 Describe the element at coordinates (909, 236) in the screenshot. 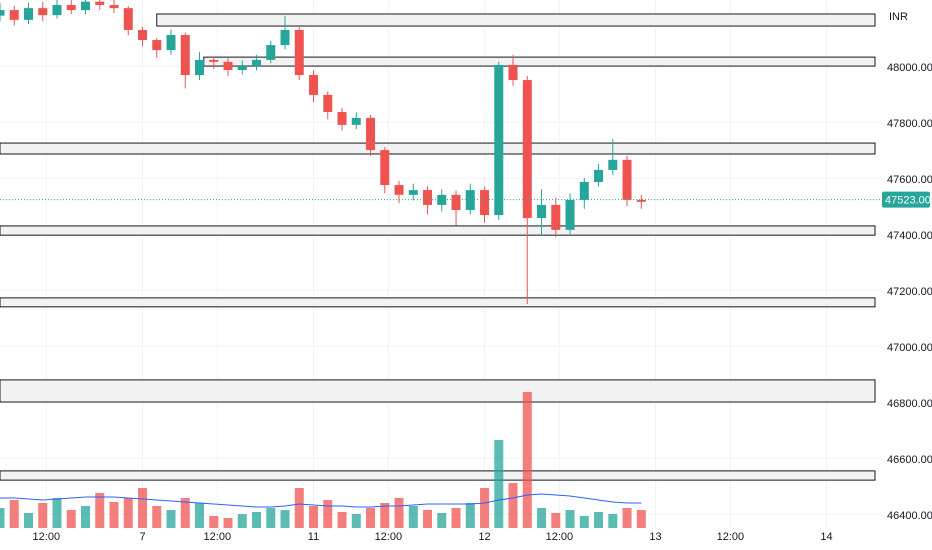

I see `y-tick-label: 47400.00` at that location.